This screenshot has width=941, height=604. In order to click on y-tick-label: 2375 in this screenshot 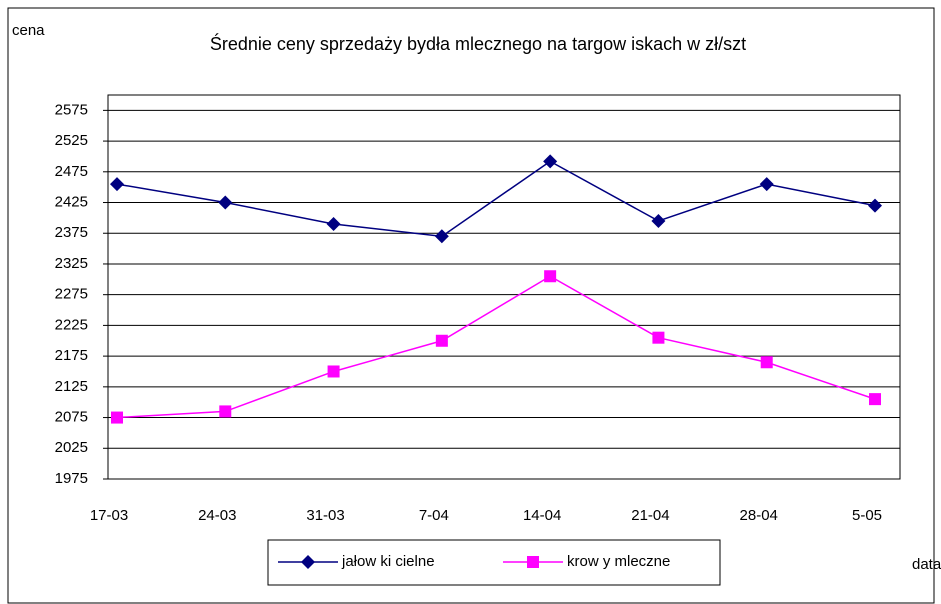, I will do `click(71, 232)`.